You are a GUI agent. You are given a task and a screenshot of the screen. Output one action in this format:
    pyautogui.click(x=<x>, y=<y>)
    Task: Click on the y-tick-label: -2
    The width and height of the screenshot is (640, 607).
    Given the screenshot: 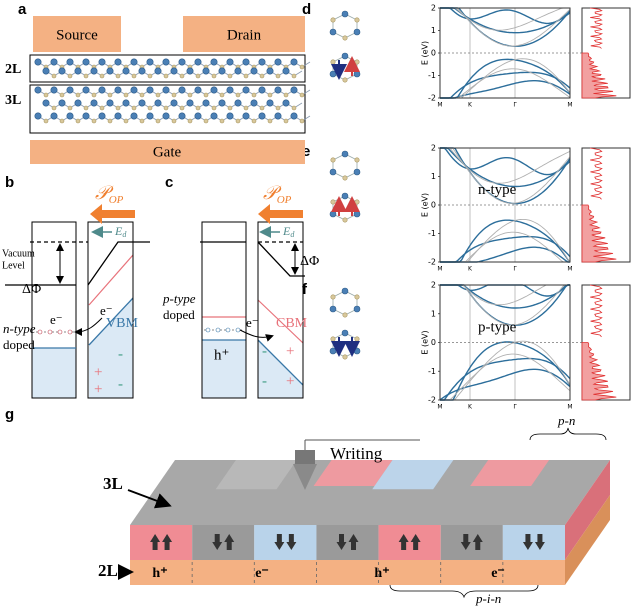 What is the action you would take?
    pyautogui.click(x=432, y=400)
    